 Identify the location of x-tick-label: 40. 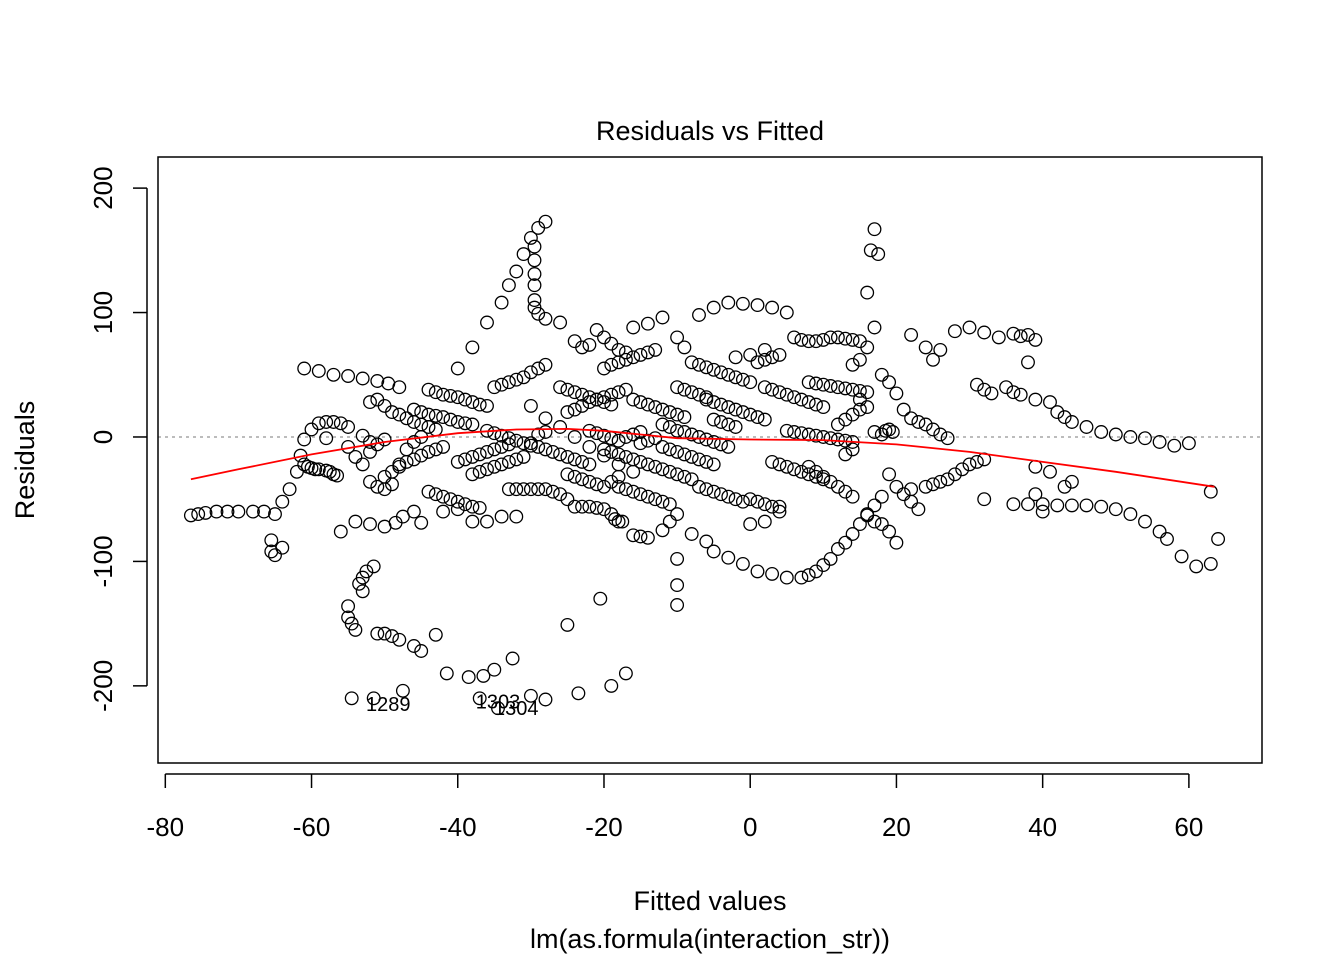
(1042, 827).